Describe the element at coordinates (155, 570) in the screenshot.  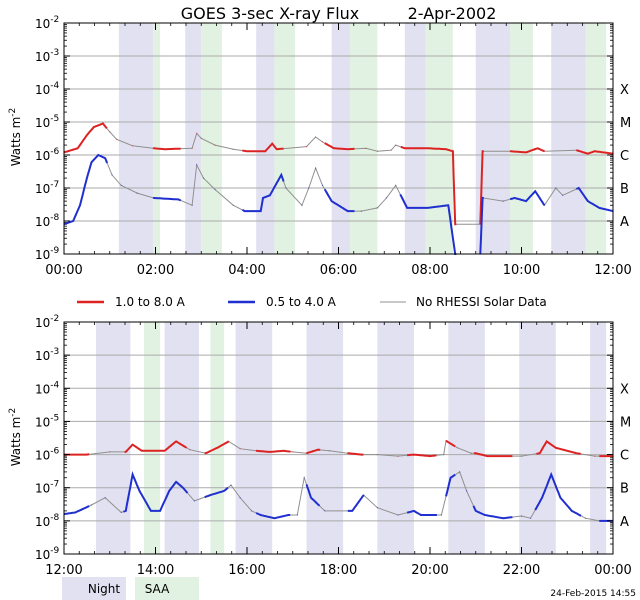
I see `x-tick-label: 14:00` at that location.